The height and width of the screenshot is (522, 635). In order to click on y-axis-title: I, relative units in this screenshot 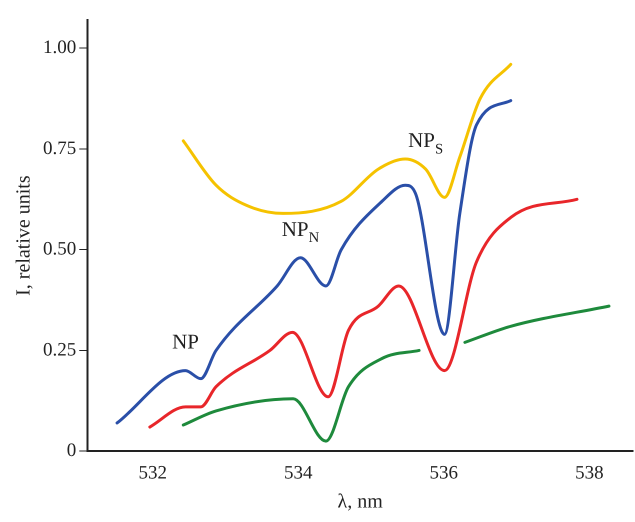, I will do `click(23, 235)`.